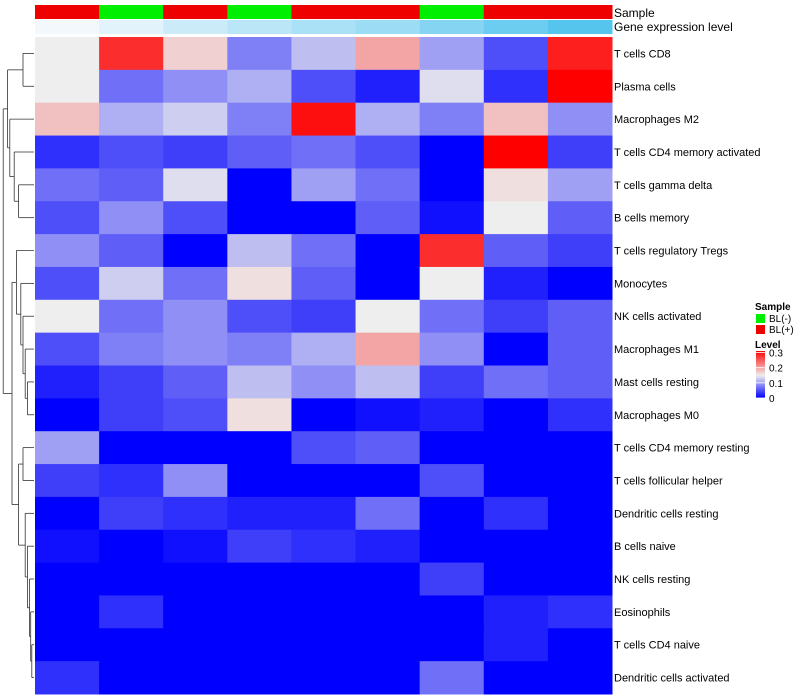 The width and height of the screenshot is (800, 700). I want to click on row-label: Monocytes, so click(641, 284).